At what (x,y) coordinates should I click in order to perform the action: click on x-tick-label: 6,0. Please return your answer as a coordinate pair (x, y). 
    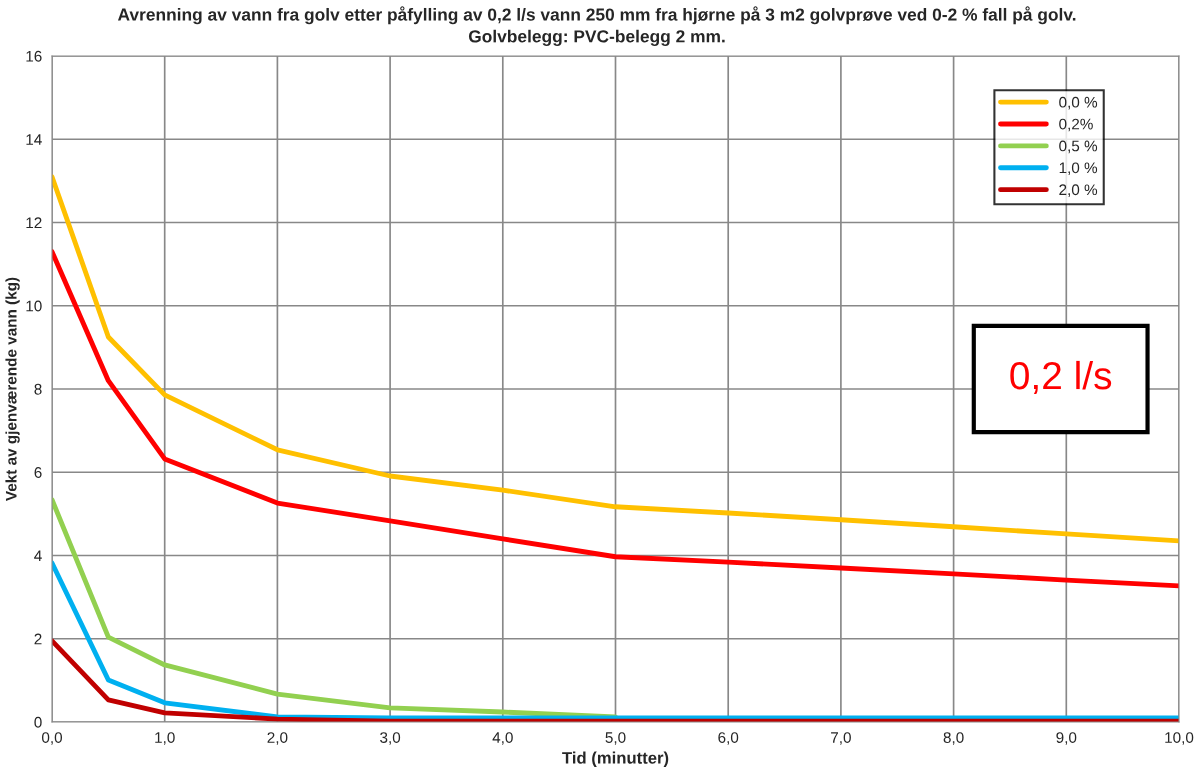
    Looking at the image, I should click on (728, 738).